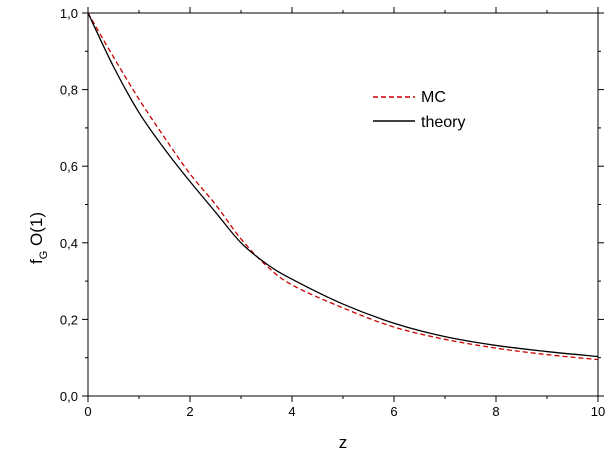  I want to click on legend: MC theory, so click(419, 110).